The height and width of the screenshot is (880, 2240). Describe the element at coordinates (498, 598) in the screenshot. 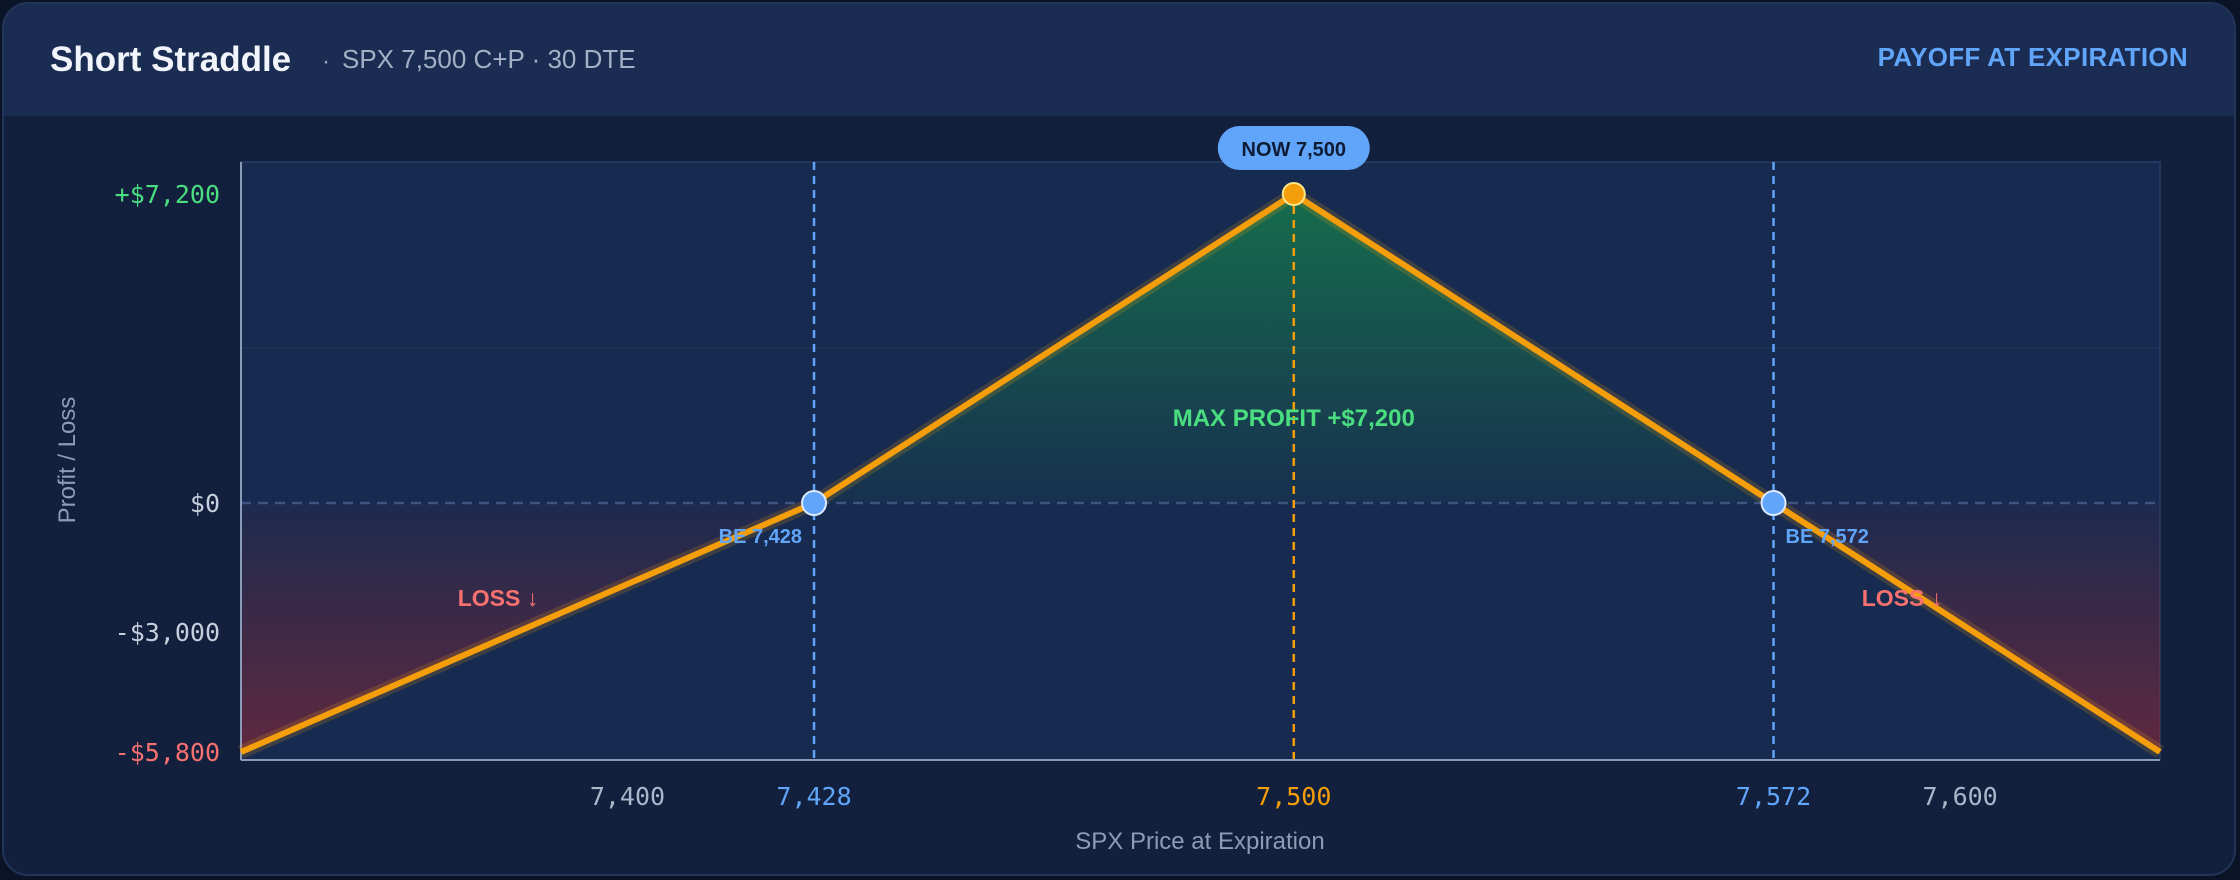

I see `loss-label-left: LOSS ↓` at that location.